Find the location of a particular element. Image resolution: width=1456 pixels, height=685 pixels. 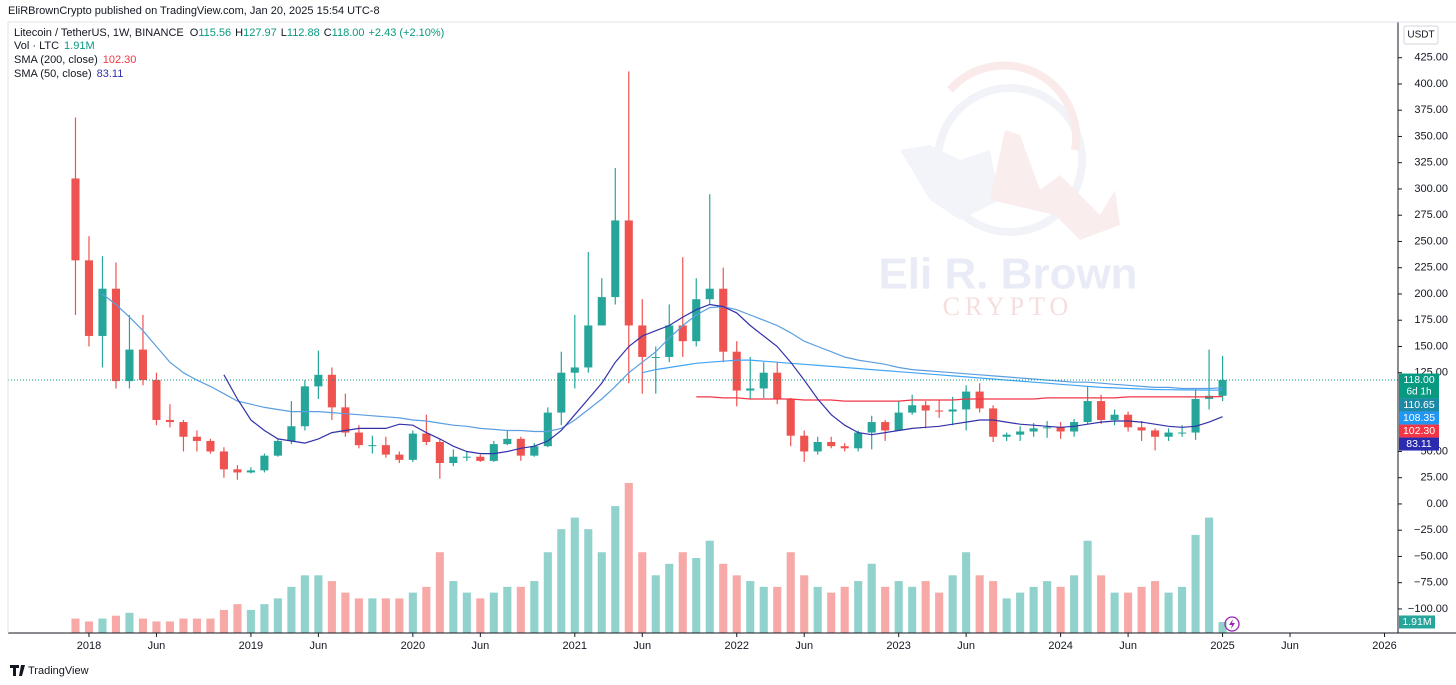

y-tick-label: 350.00 is located at coordinates (1431, 136).